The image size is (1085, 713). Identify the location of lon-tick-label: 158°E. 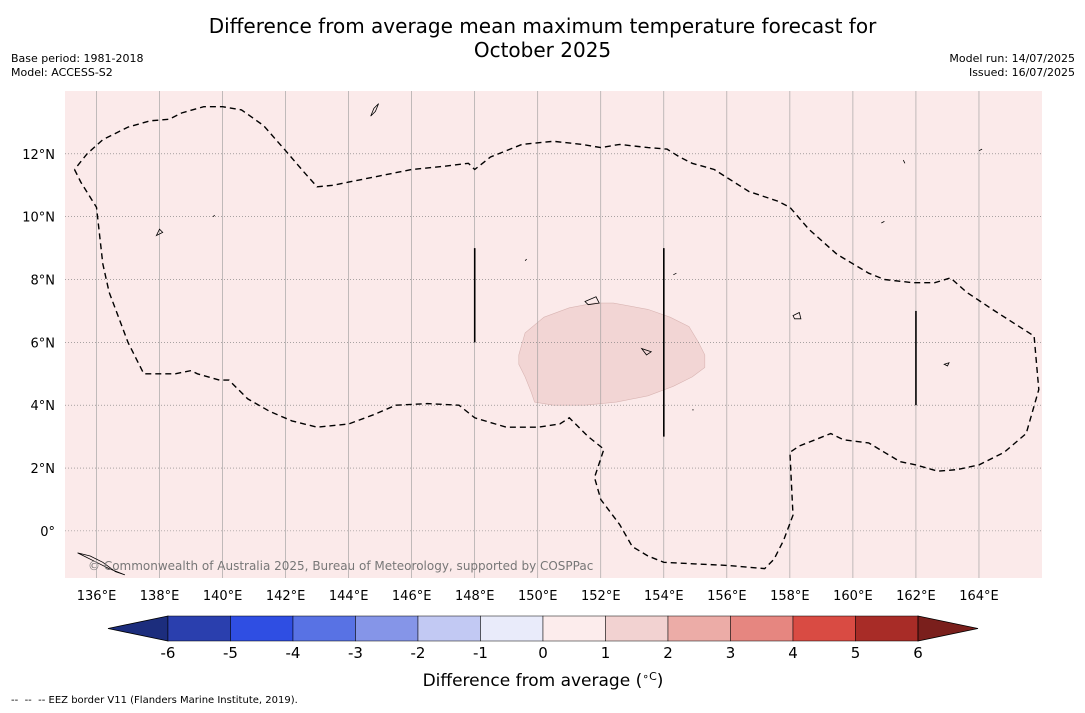
(790, 596).